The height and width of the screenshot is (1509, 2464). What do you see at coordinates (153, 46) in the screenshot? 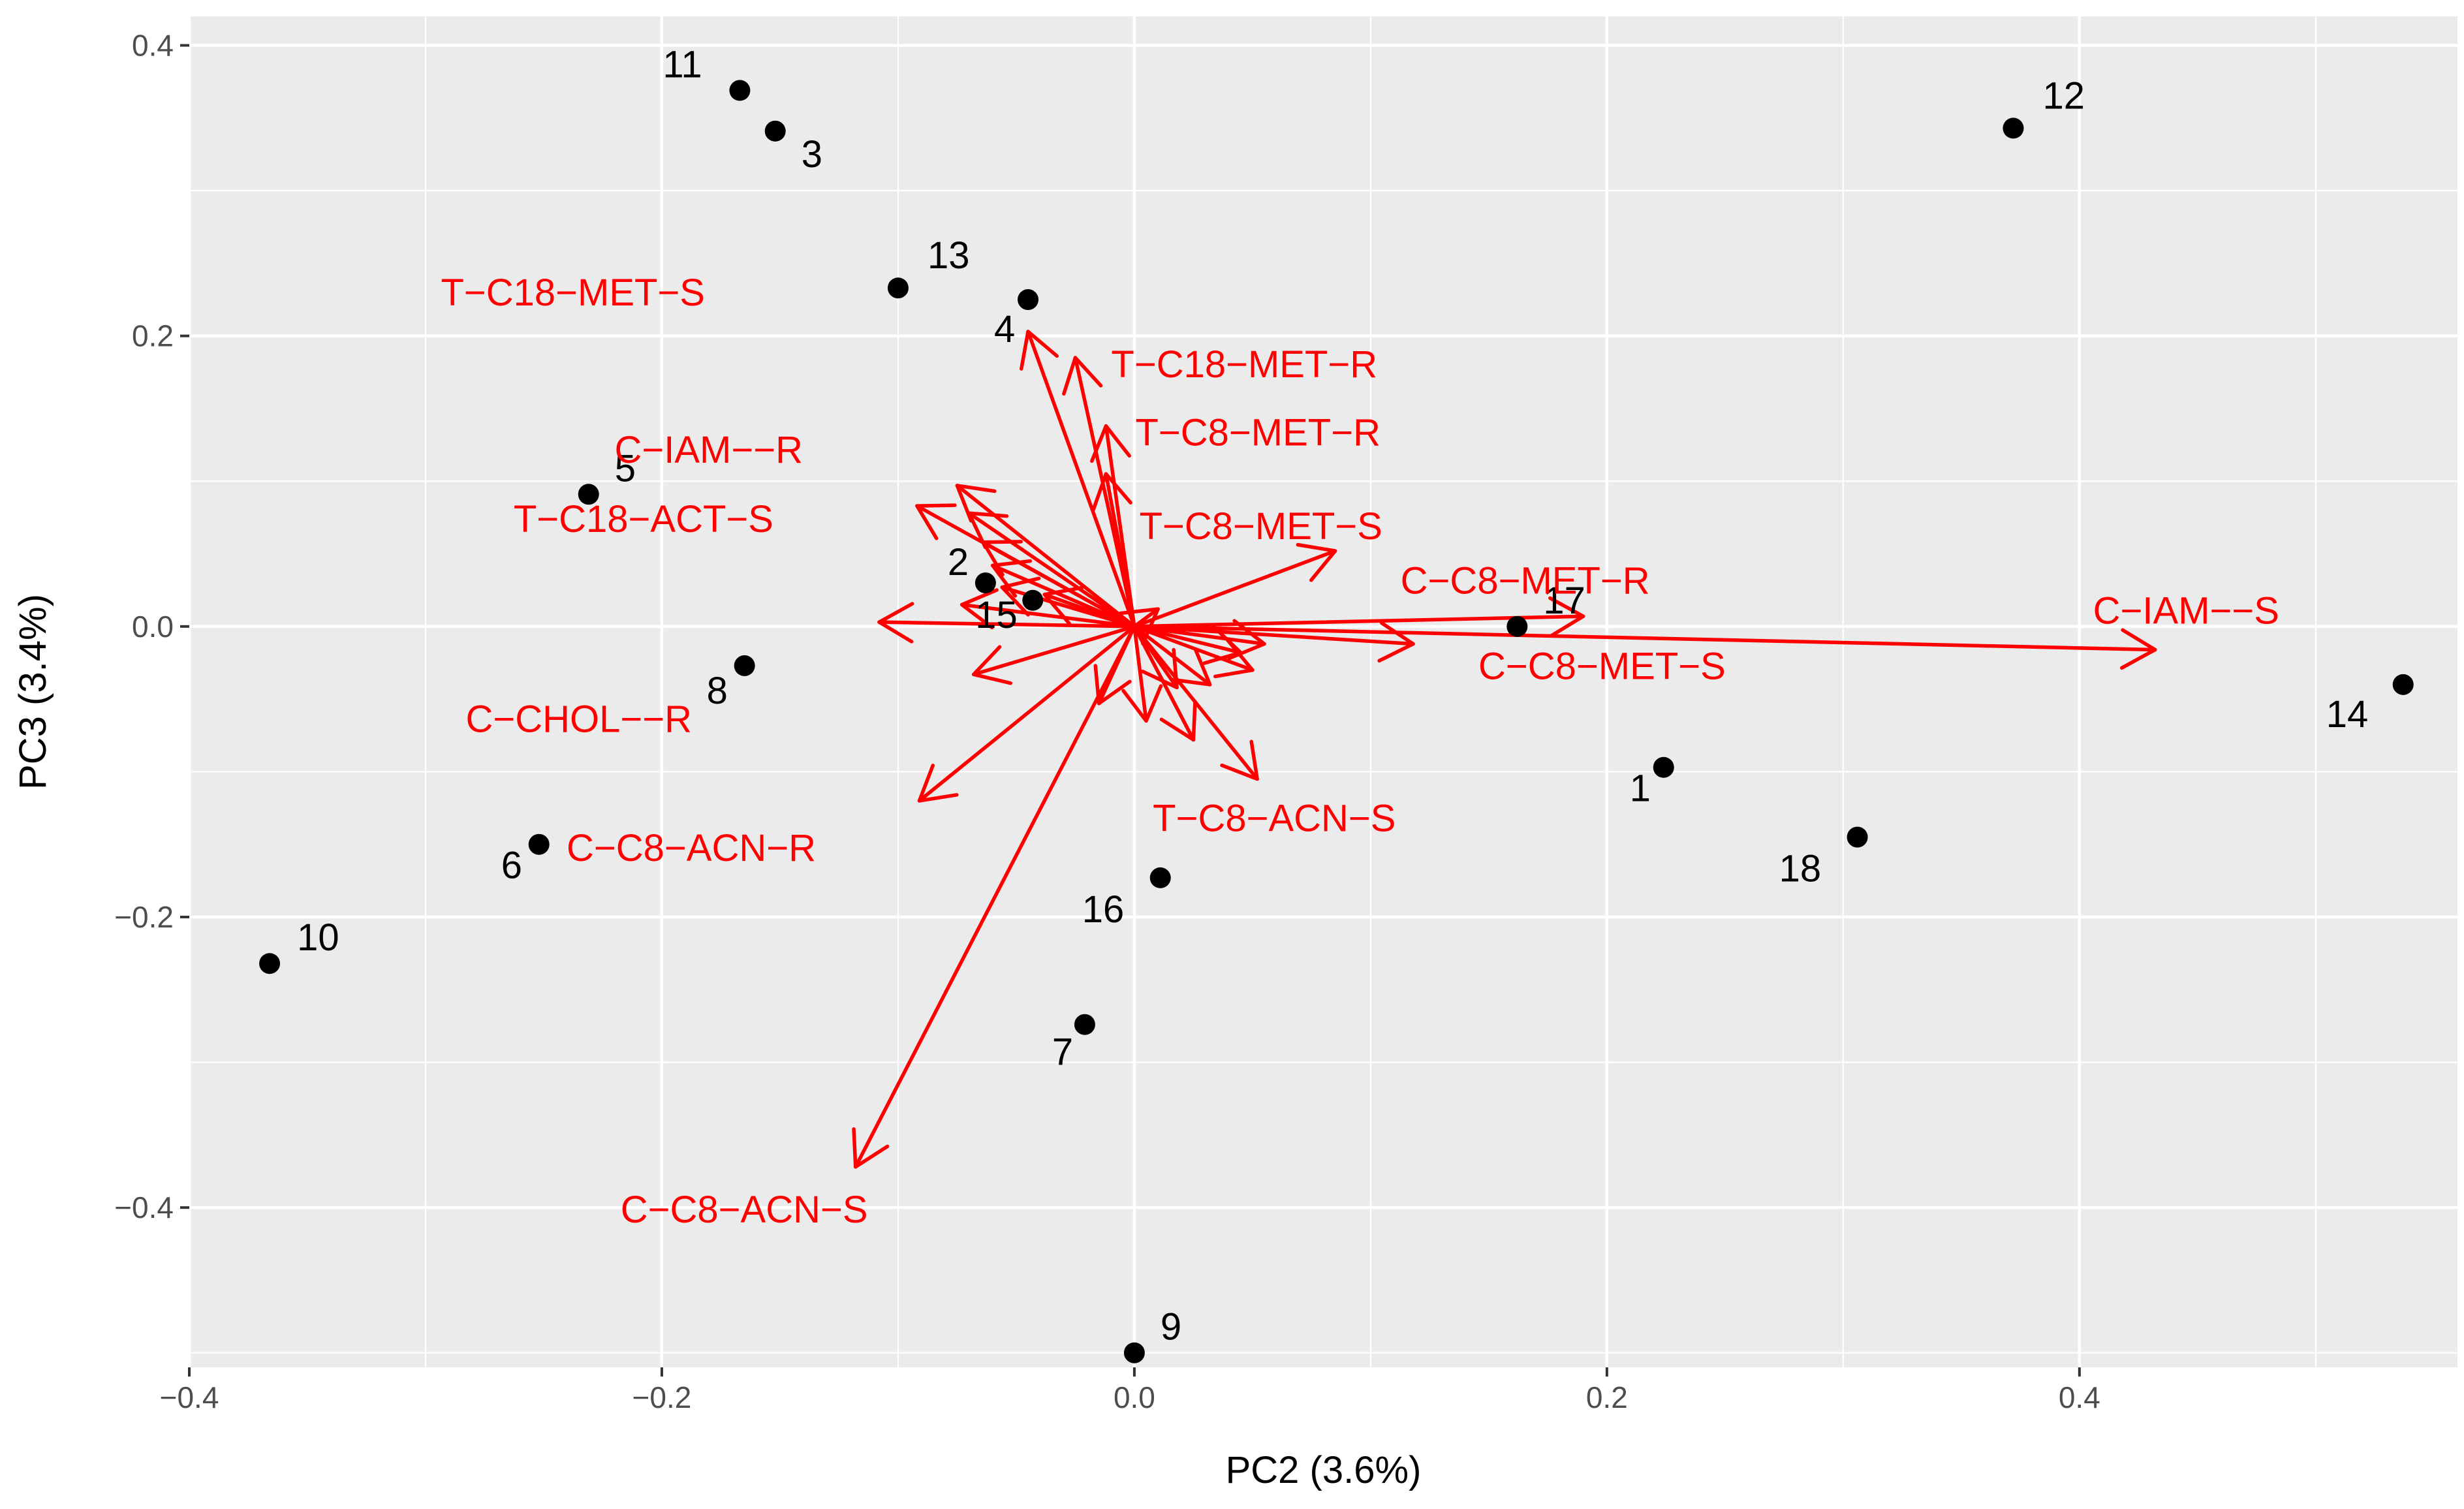
I see `y-tick-label: 0.4` at bounding box center [153, 46].